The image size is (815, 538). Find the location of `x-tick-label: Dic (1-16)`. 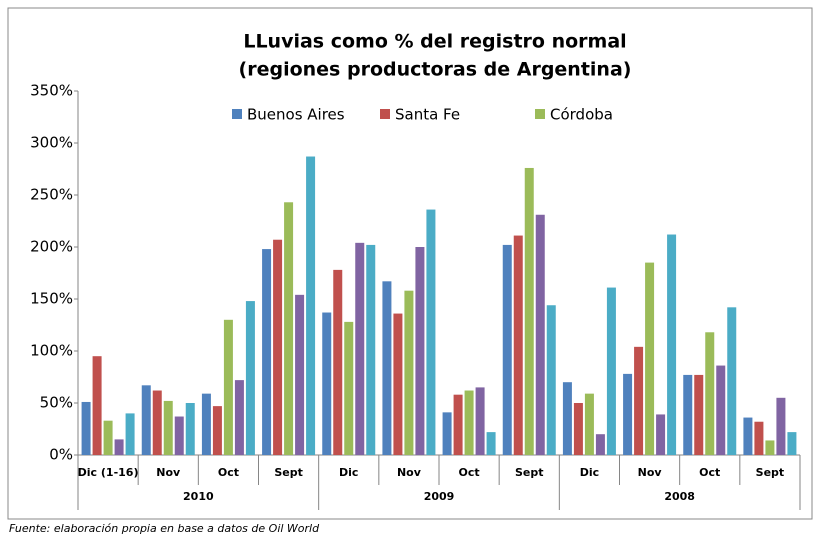

x-tick-label: Dic (1-16) is located at coordinates (108, 472).